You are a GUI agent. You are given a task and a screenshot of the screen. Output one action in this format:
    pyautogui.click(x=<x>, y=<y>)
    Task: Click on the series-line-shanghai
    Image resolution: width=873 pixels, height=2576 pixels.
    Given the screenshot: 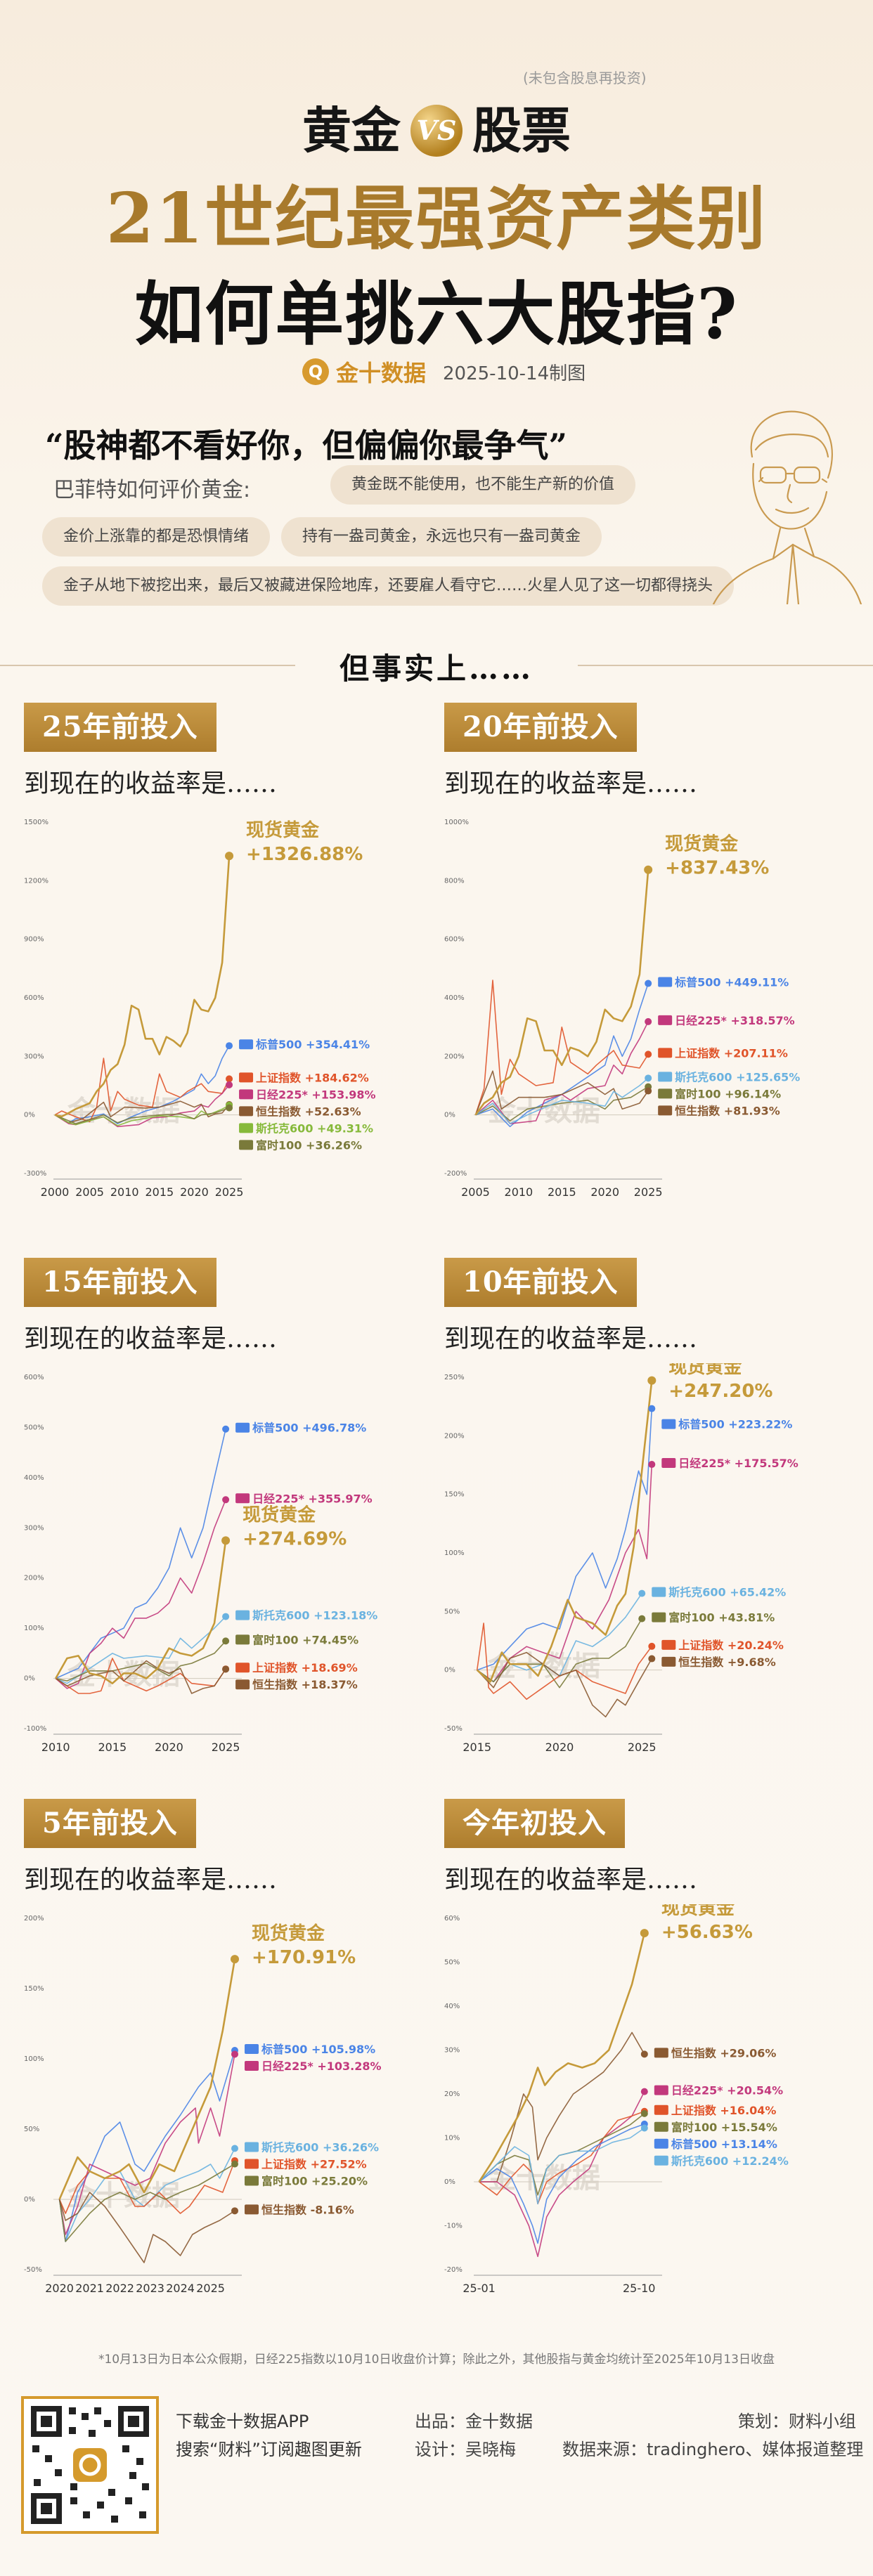 What is the action you would take?
    pyautogui.click(x=562, y=2158)
    